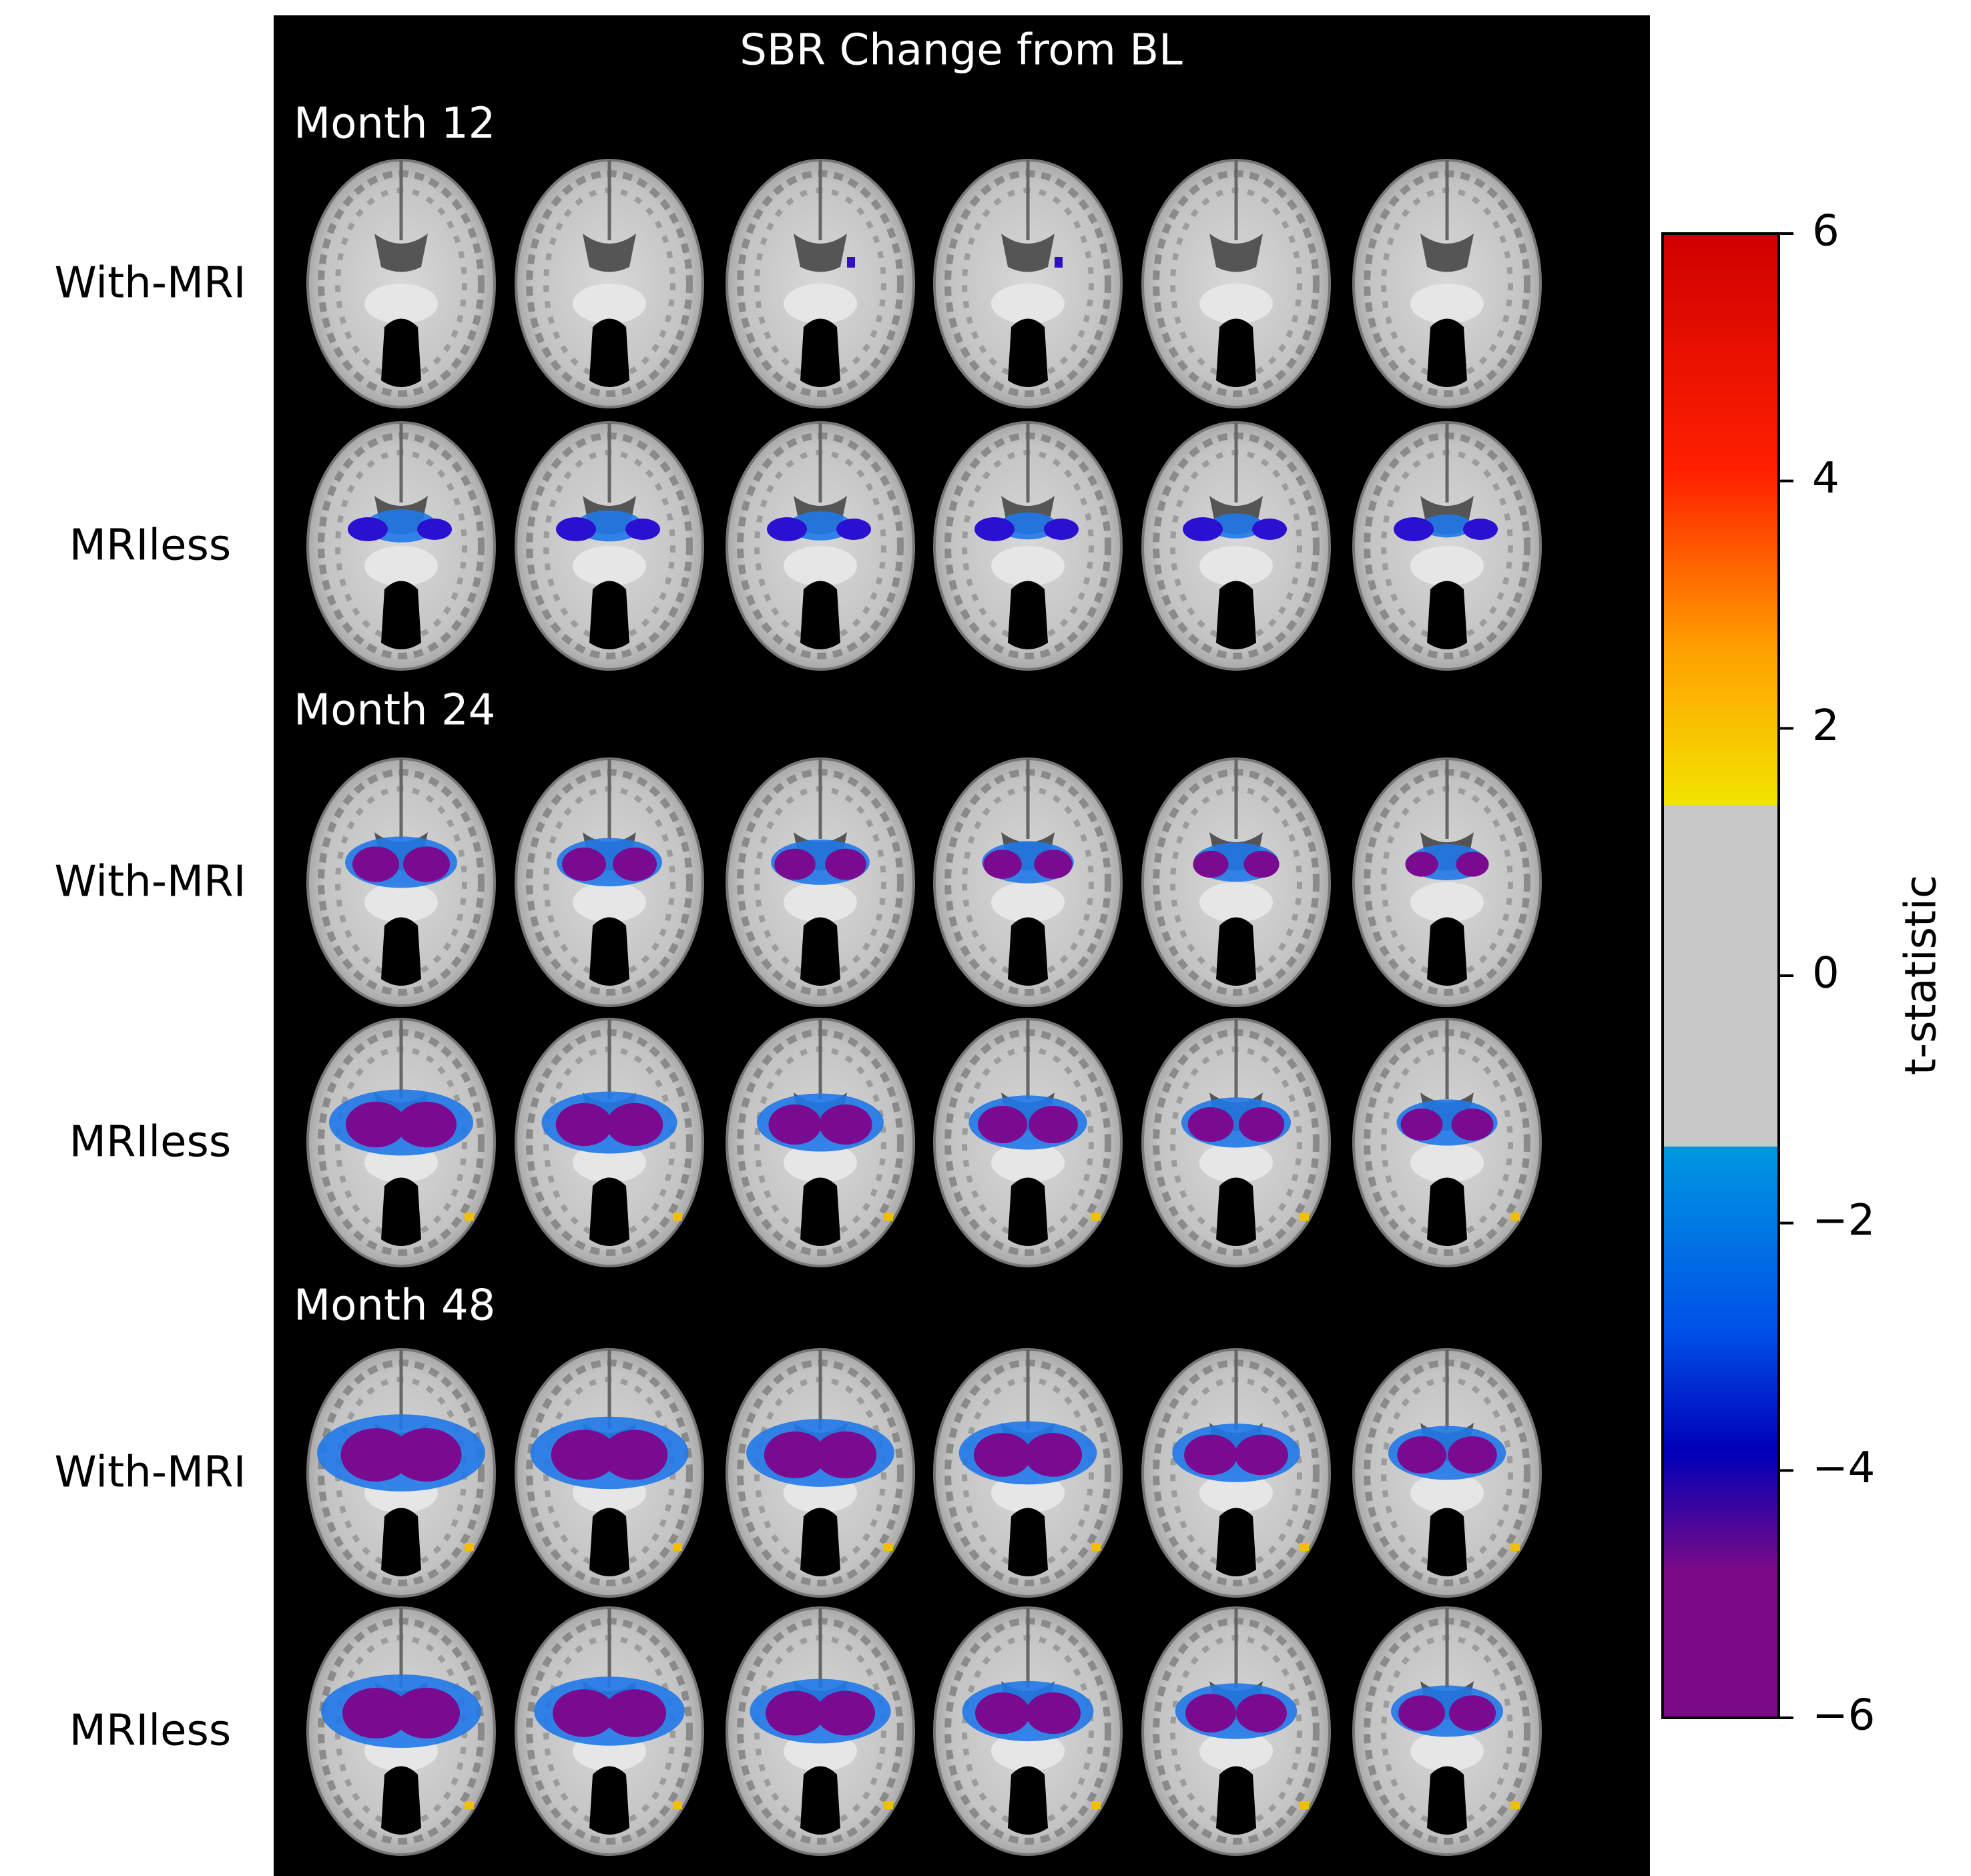 This screenshot has width=1971, height=1876. I want to click on row-label: With-MRI, so click(151, 284).